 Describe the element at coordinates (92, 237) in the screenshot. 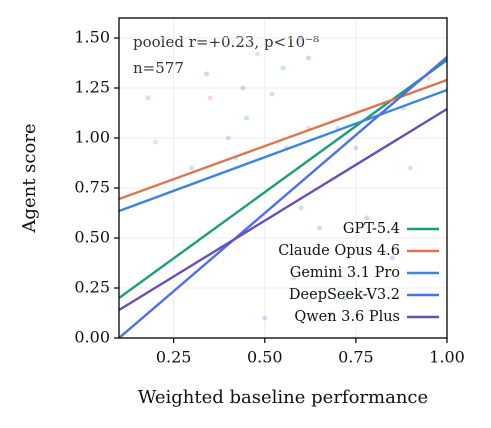

I see `y-tick-label: 0.50` at that location.